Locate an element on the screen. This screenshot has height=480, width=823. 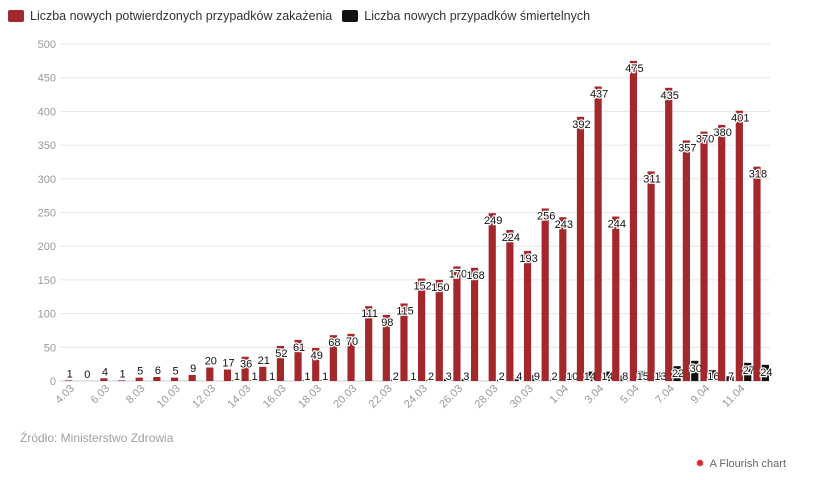
flourish-credit: ✹ A Flourish chart is located at coordinates (740, 464).